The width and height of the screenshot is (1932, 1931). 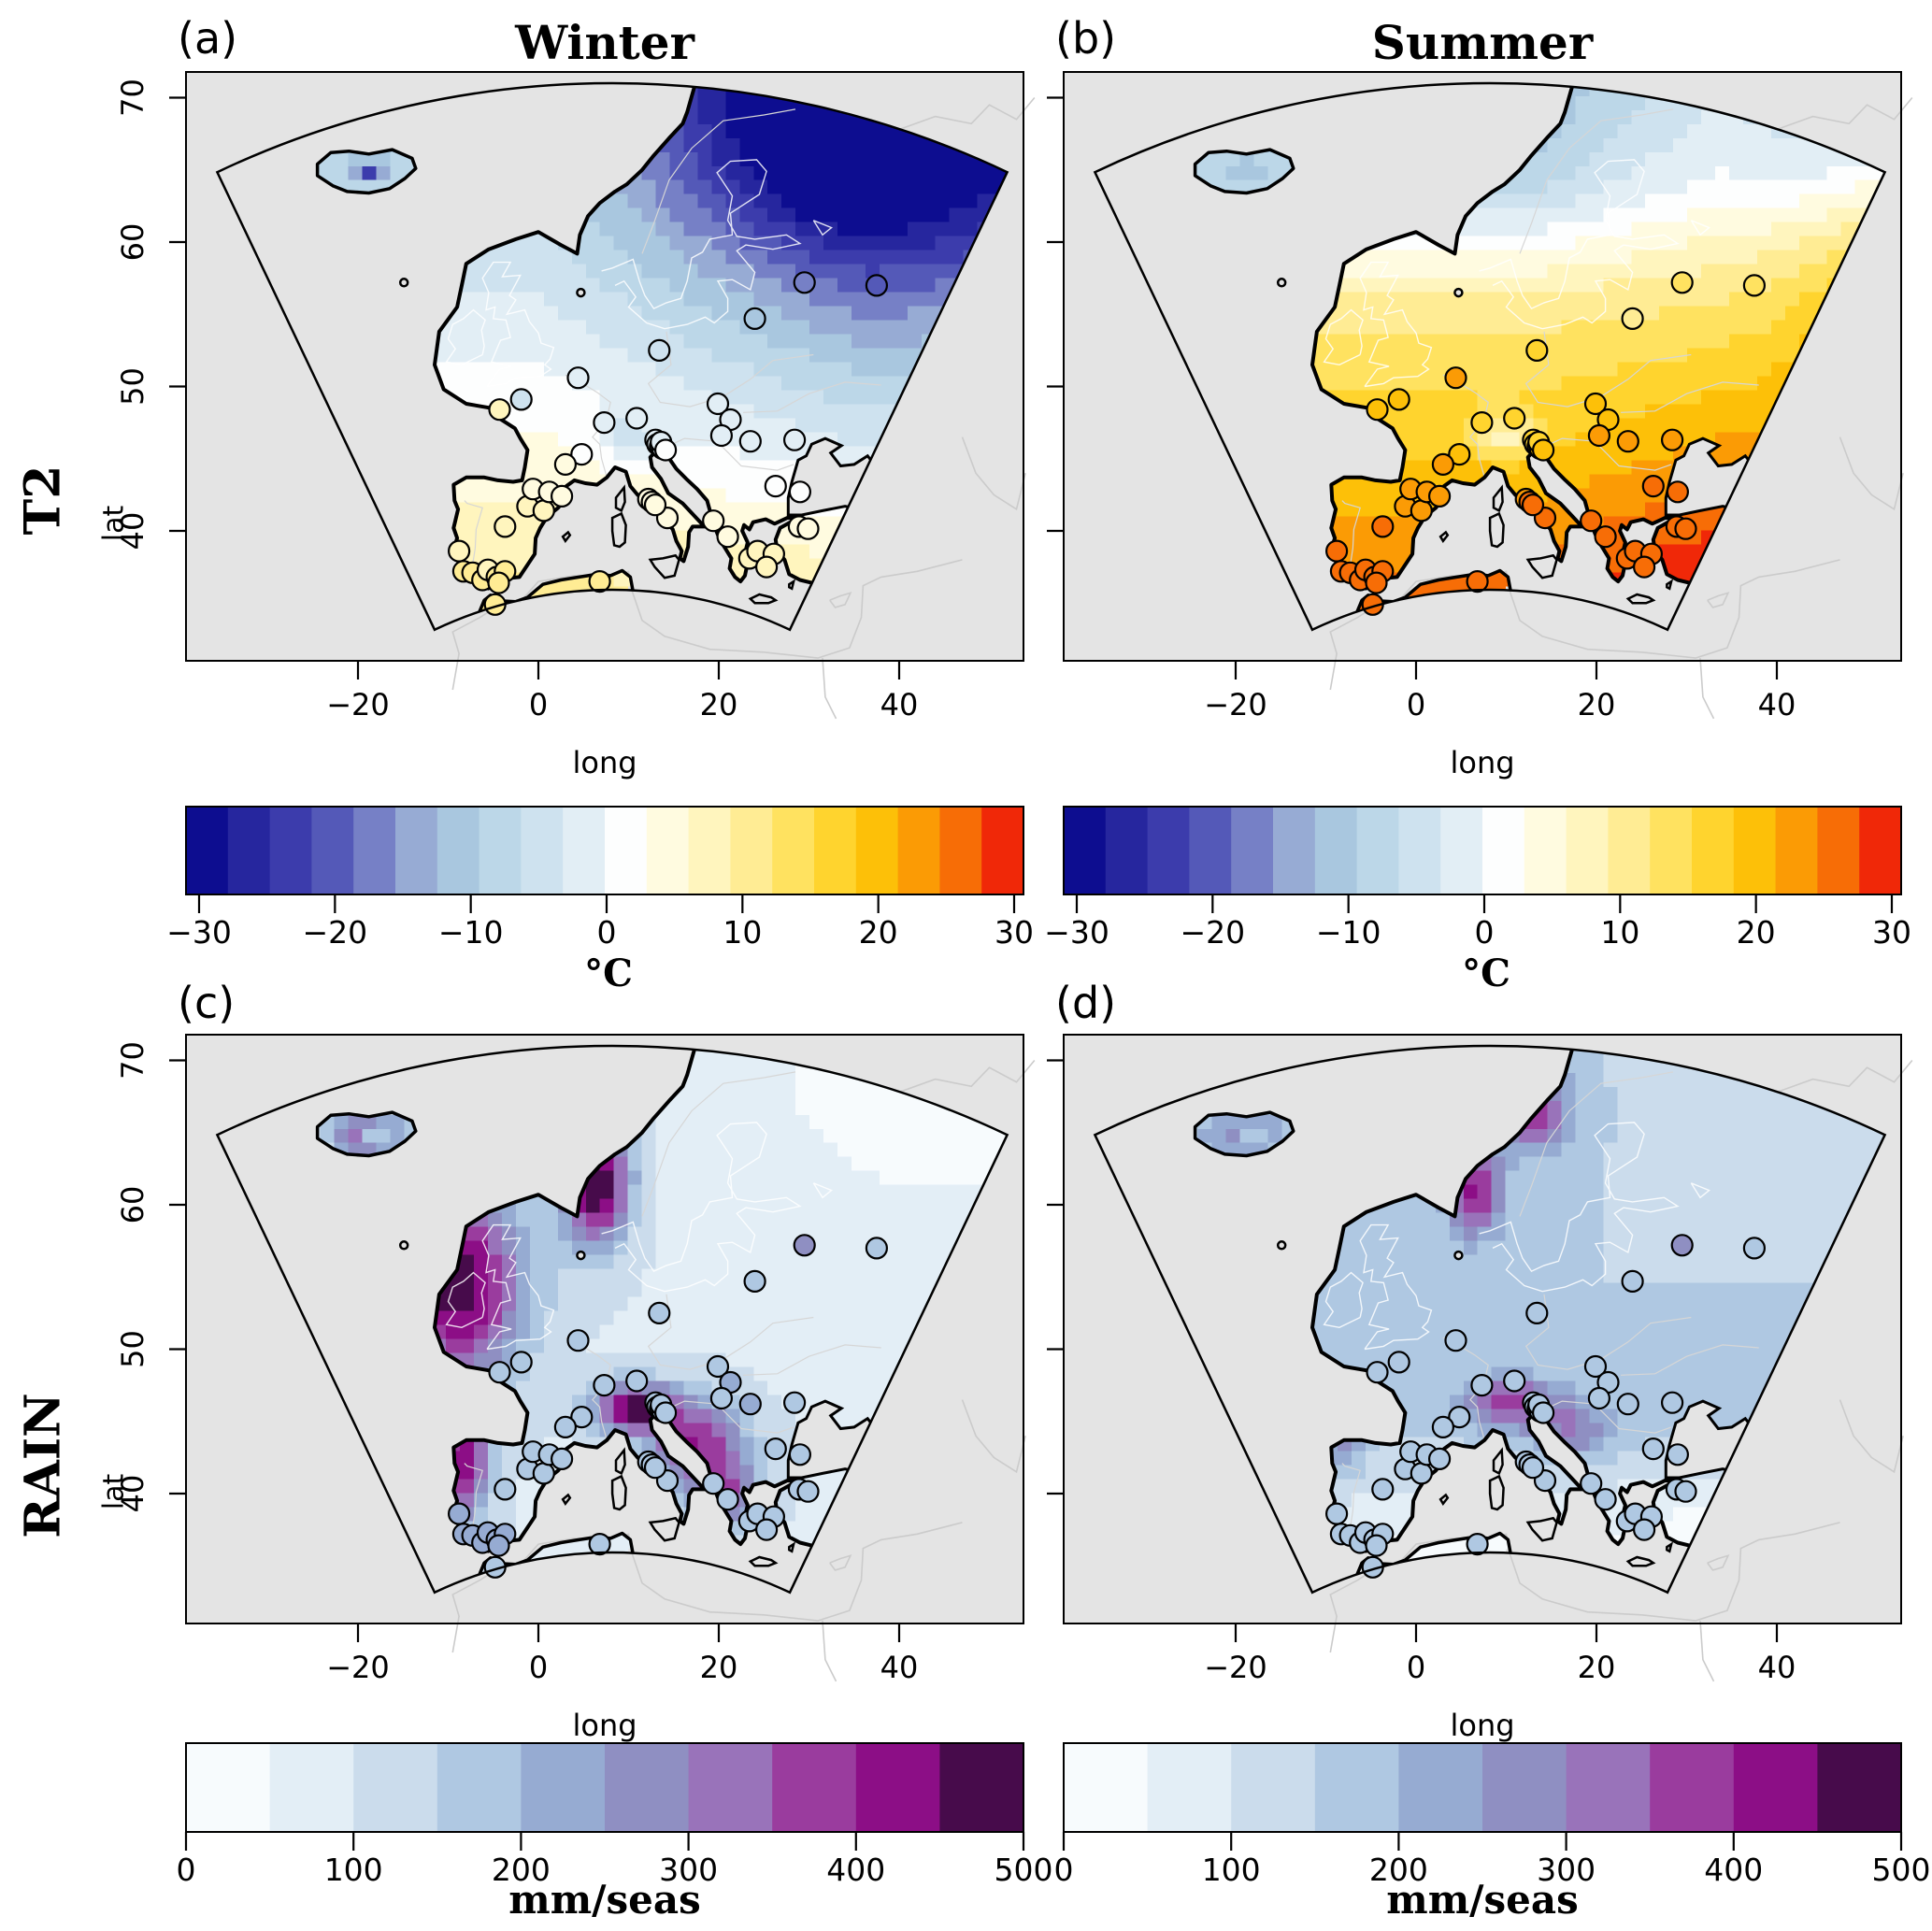 I want to click on country-border, so click(x=1596, y=181).